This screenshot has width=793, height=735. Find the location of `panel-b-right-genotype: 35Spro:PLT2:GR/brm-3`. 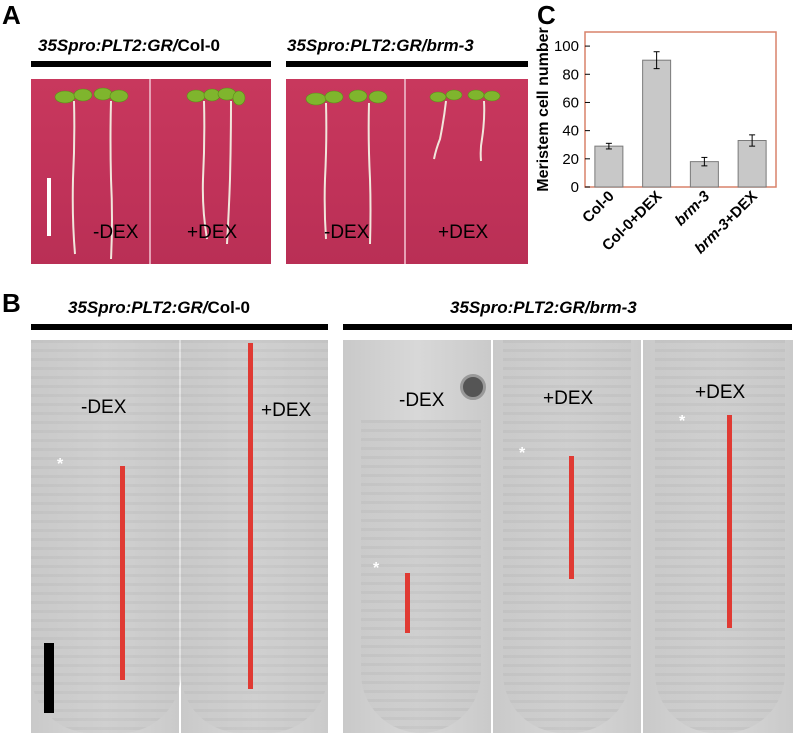

panel-b-right-genotype: 35Spro:PLT2:GR/brm-3 is located at coordinates (543, 307).